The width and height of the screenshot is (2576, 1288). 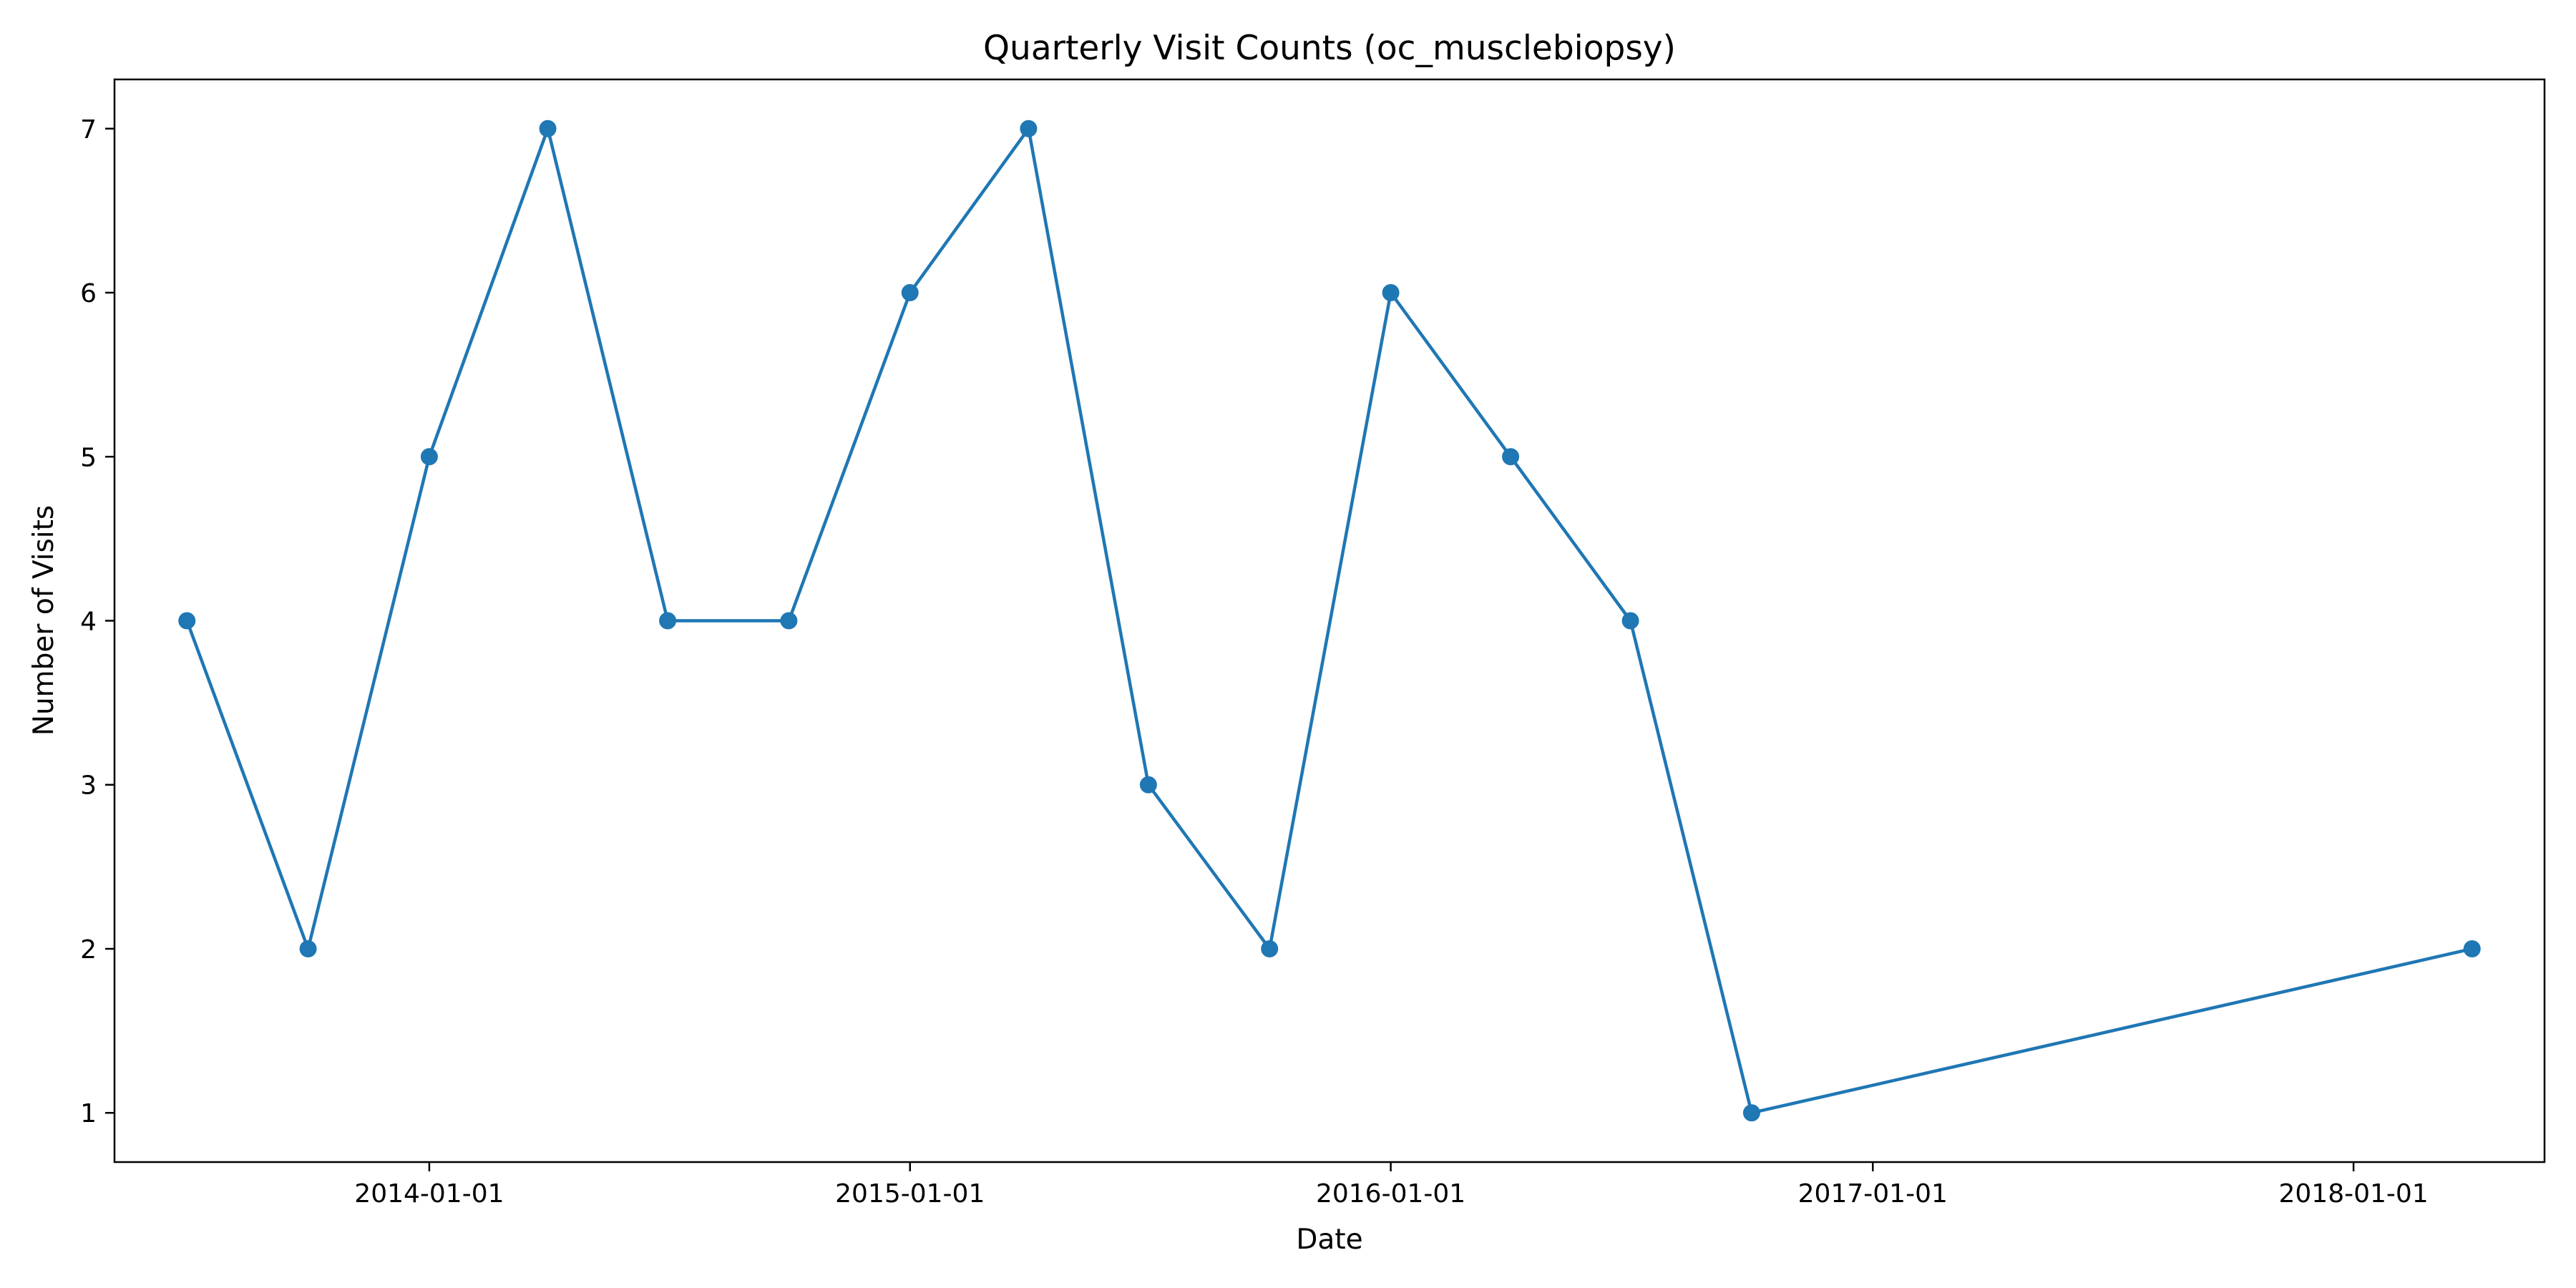 I want to click on x-tick-label: 2015-01-01, so click(x=910, y=1194).